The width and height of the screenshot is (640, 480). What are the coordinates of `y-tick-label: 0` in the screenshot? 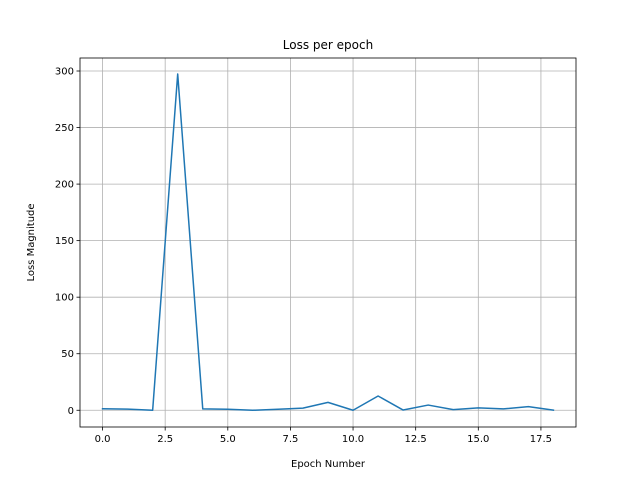 It's located at (71, 411).